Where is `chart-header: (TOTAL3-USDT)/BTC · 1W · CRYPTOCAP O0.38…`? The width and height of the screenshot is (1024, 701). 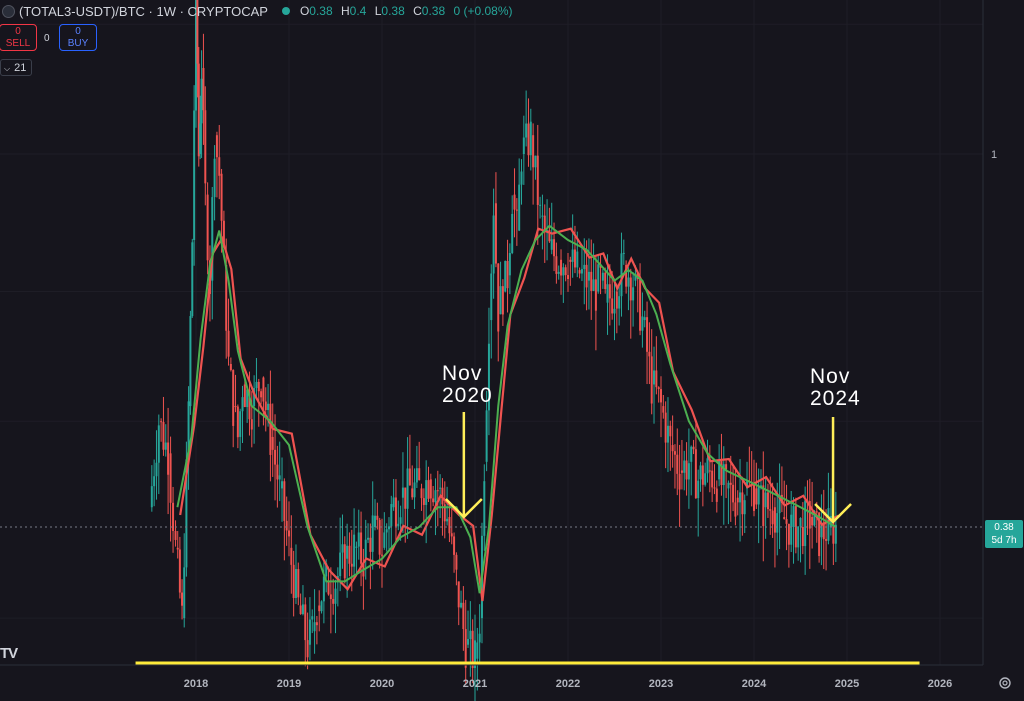
chart-header: (TOTAL3-USDT)/BTC · 1W · CRYPTOCAP O0.38… is located at coordinates (259, 11).